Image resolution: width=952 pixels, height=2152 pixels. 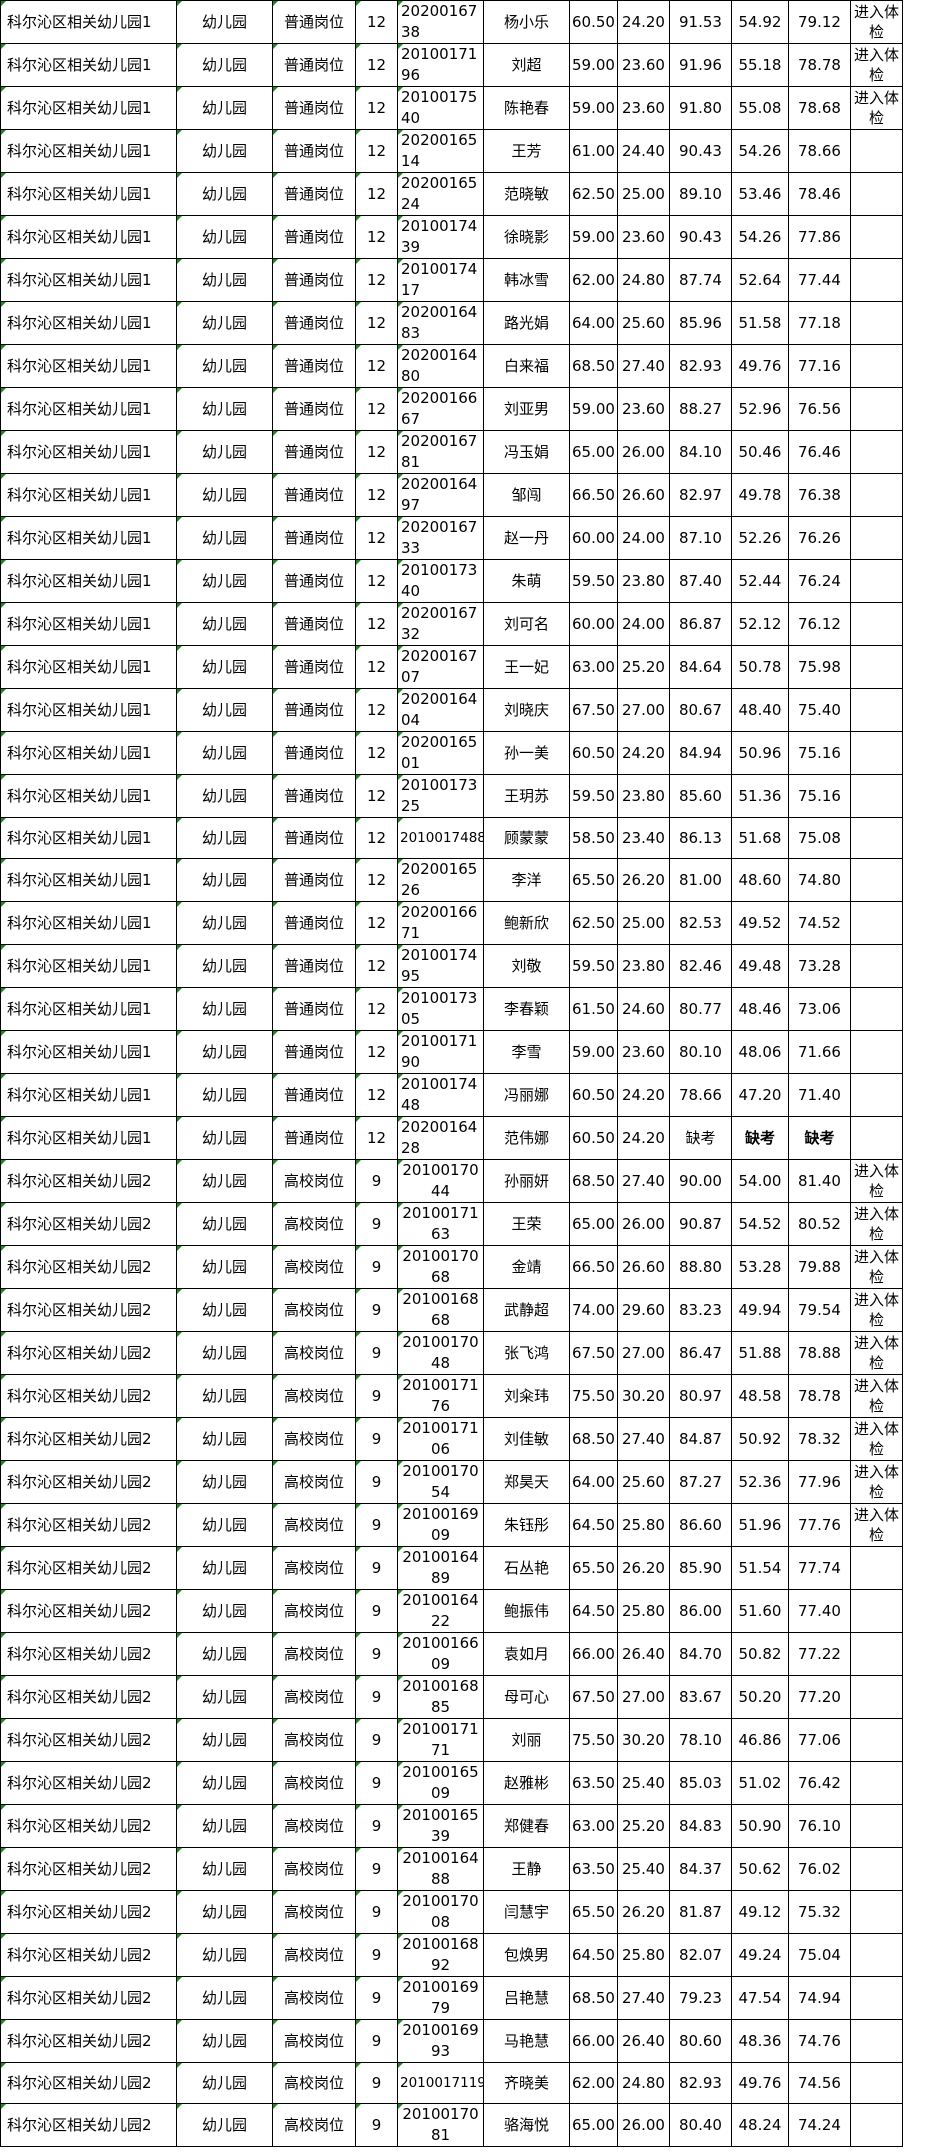 I want to click on written-score-cell: 59.50, so click(x=593, y=796).